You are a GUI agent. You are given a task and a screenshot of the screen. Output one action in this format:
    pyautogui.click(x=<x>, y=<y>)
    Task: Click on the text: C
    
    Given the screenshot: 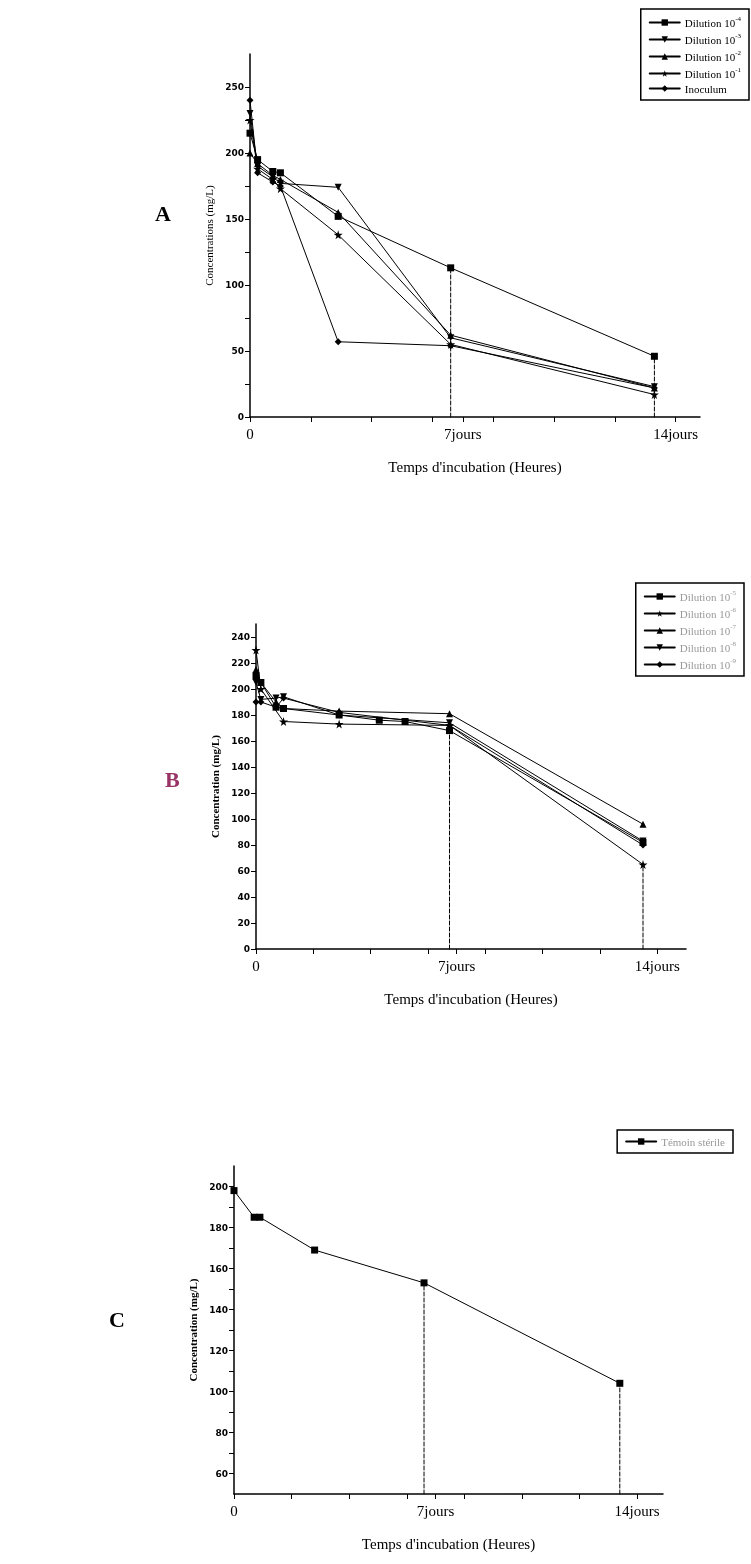 What is the action you would take?
    pyautogui.click(x=117, y=1319)
    